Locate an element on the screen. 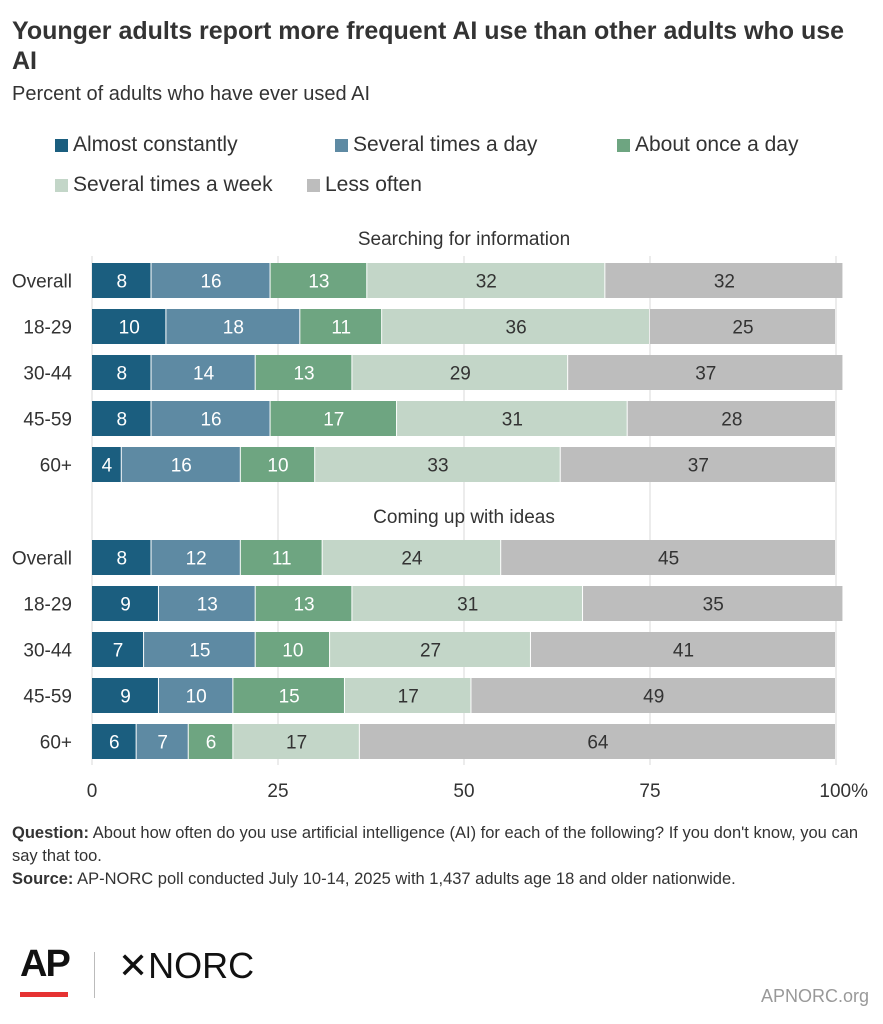 This screenshot has height=1024, width=883. data-label: 24 is located at coordinates (412, 559).